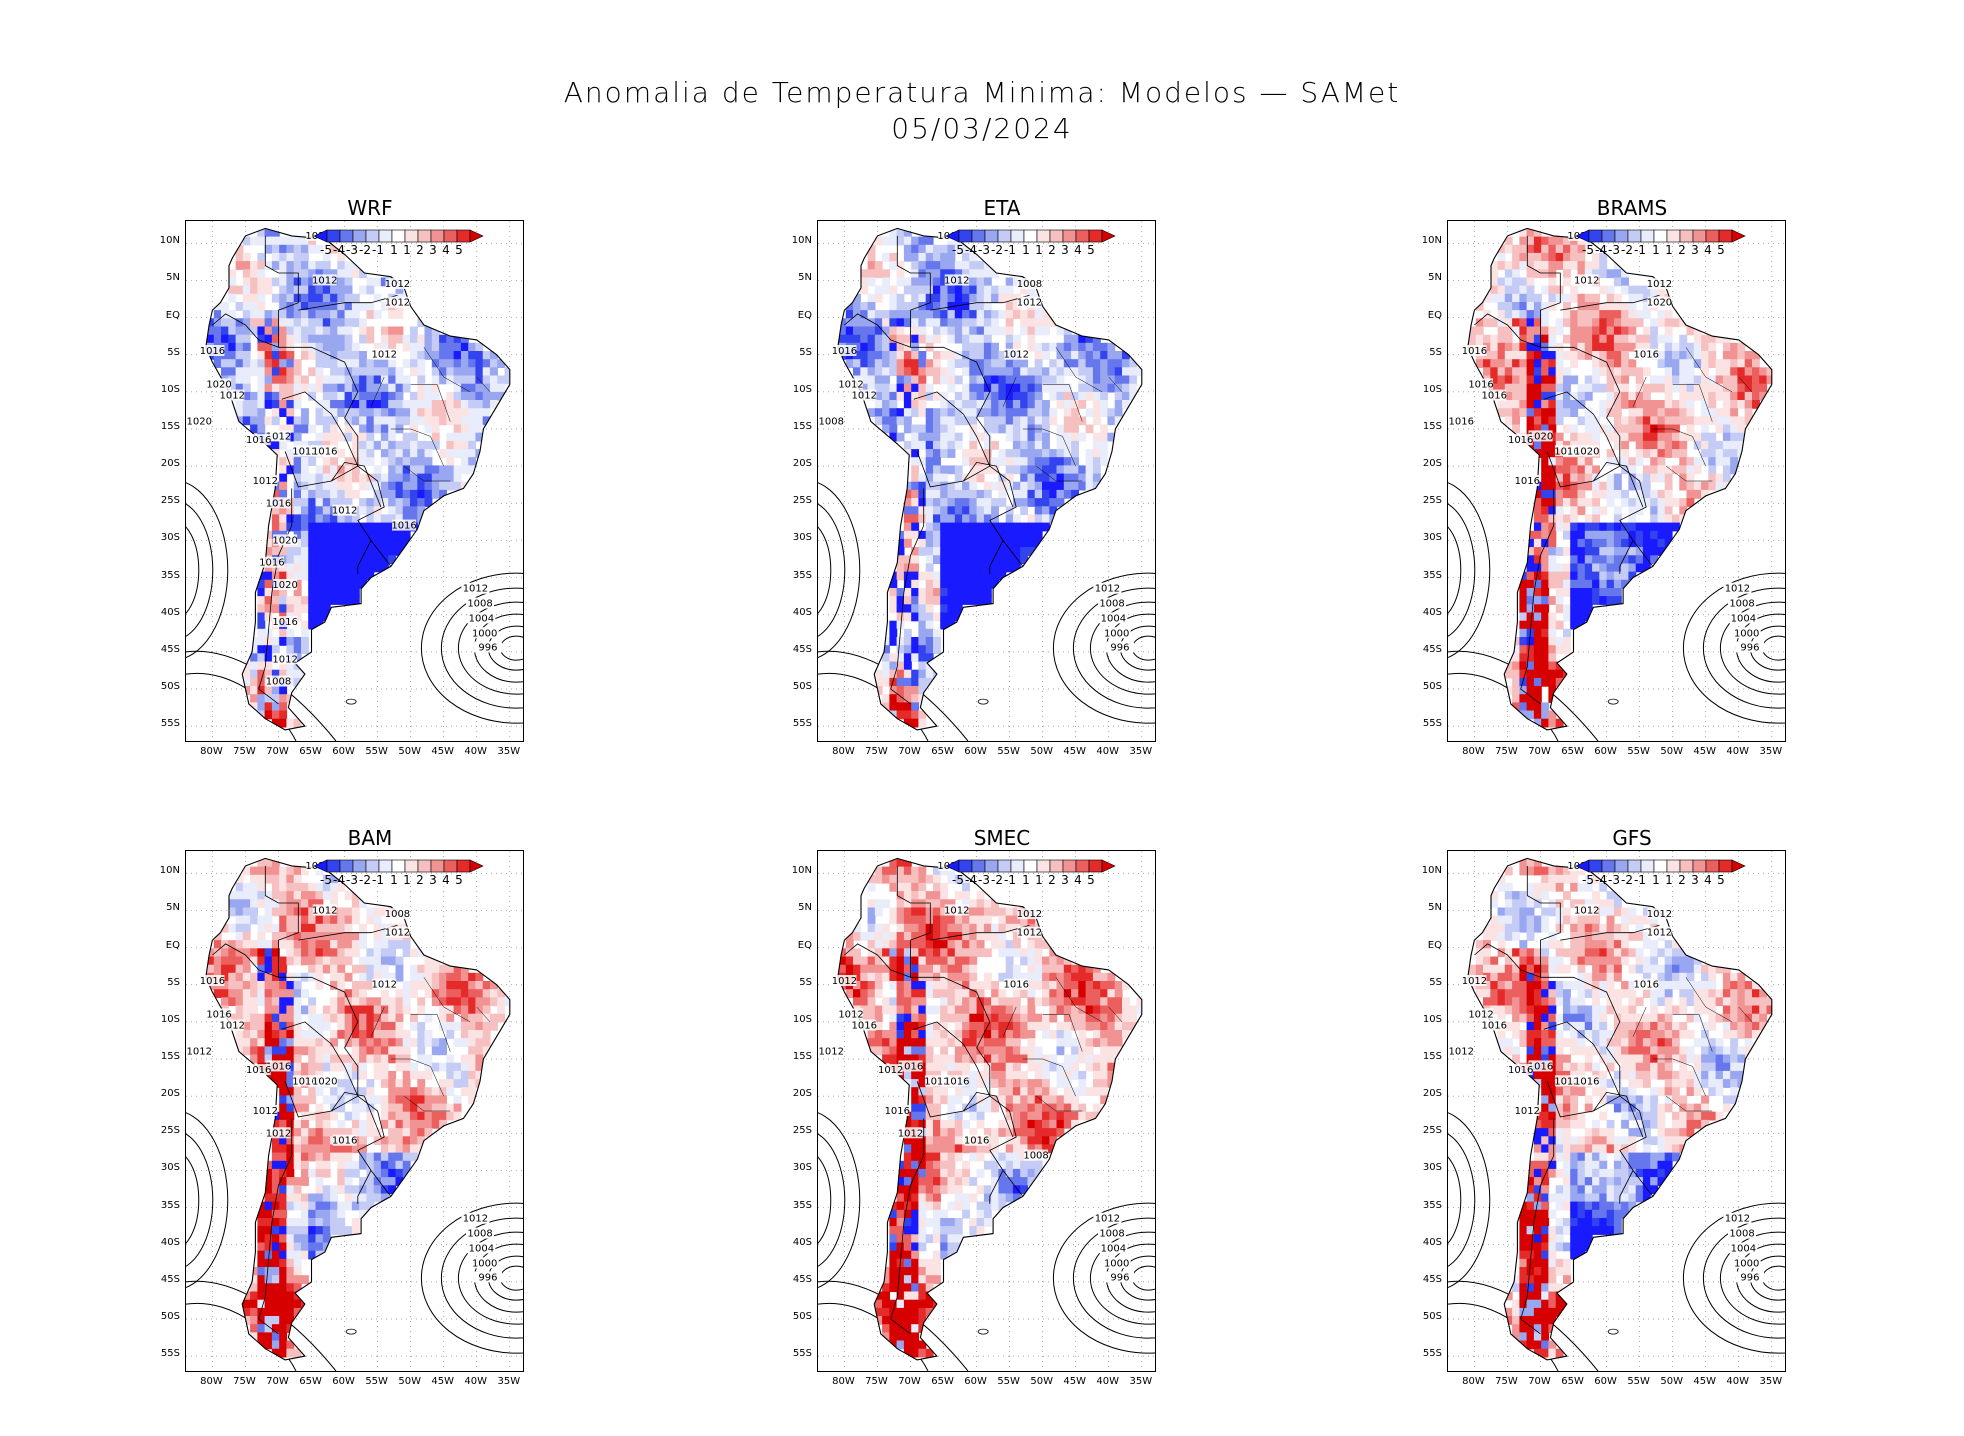  I want to click on x-tick-label: 45W, so click(1075, 1381).